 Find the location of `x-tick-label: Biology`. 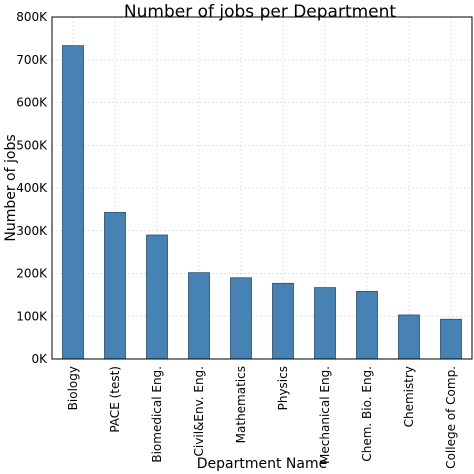

x-tick-label: Biology is located at coordinates (73, 388).